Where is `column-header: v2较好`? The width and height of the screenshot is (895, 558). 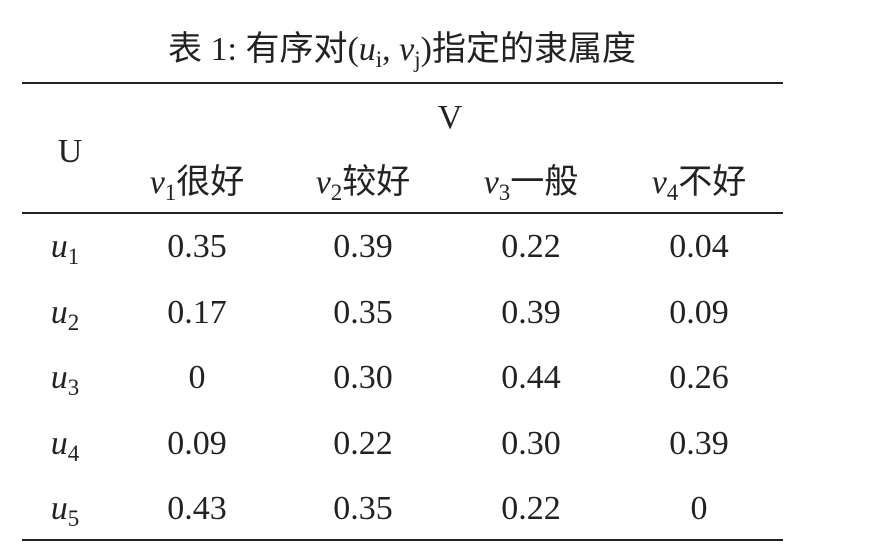
column-header: v2较好 is located at coordinates (363, 184).